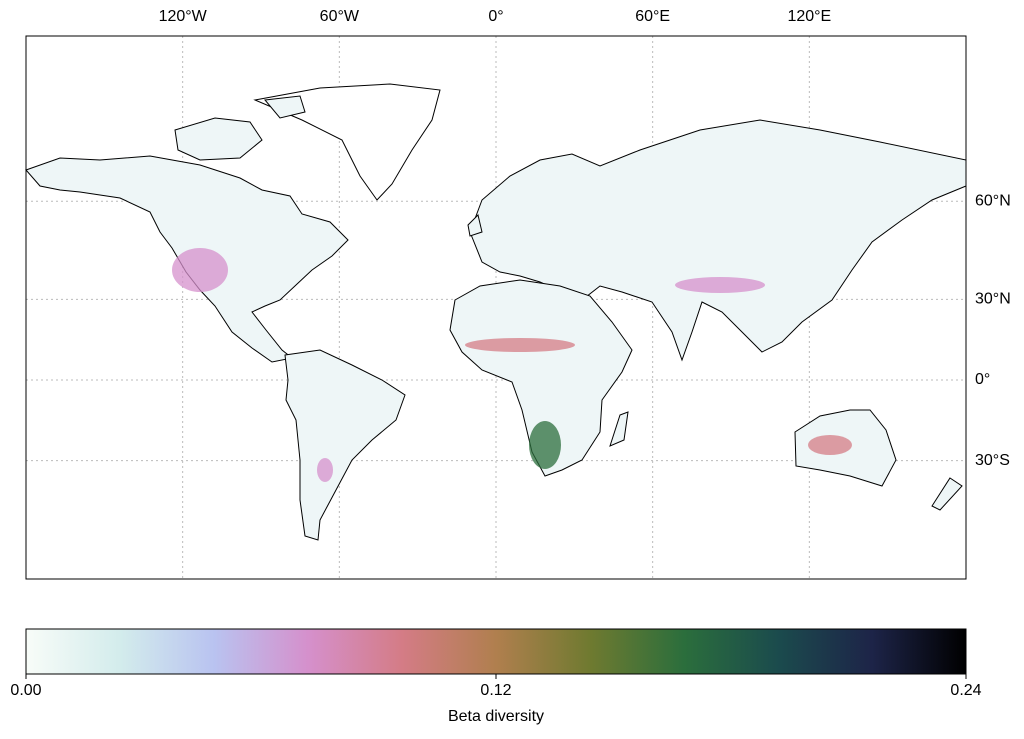  Describe the element at coordinates (495, 16) in the screenshot. I see `lon-tick-label: 0°` at that location.